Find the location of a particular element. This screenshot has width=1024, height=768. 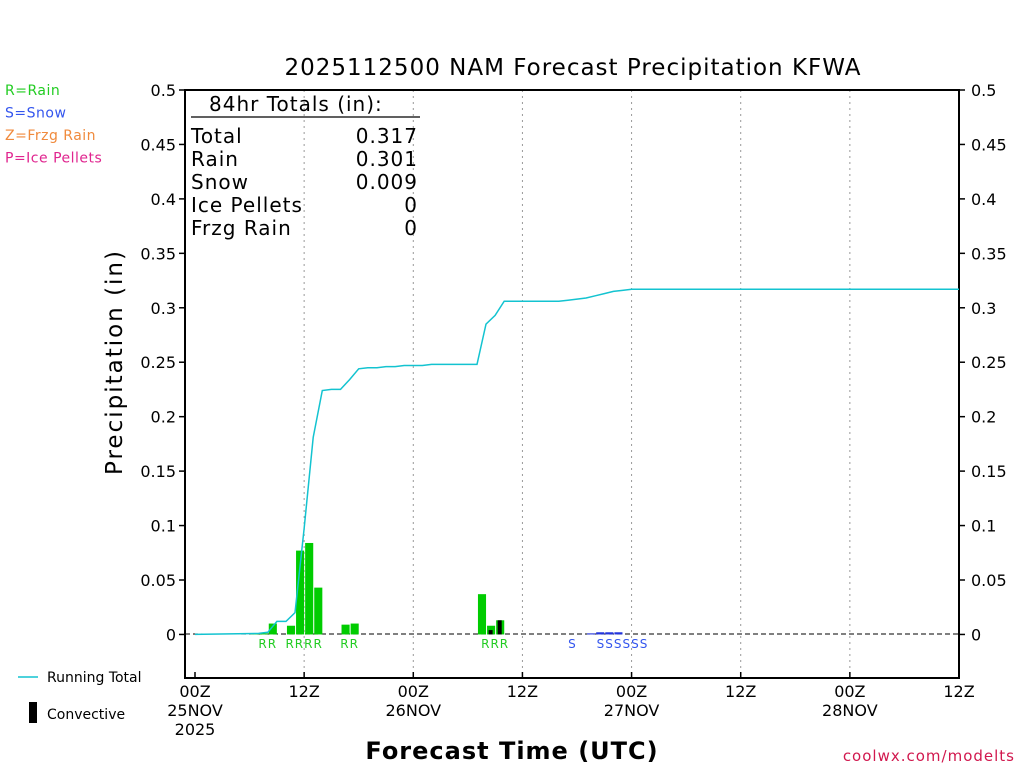

y-tick-label-right: 0 is located at coordinates (976, 634).